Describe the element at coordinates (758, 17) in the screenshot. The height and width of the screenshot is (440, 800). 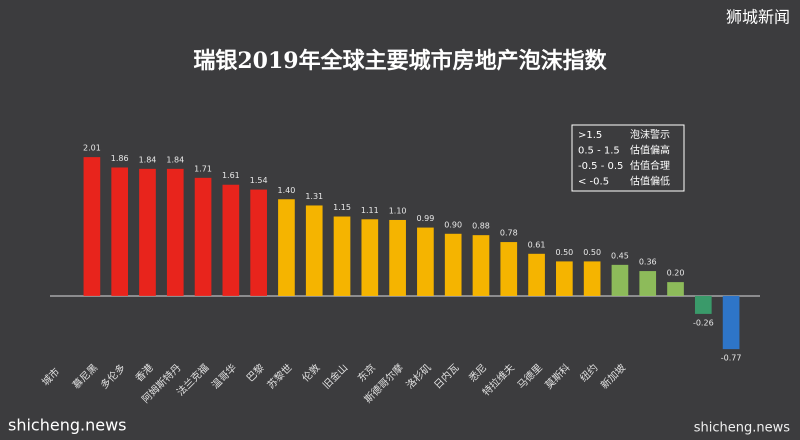
I see `watermark: 狮城新闻` at that location.